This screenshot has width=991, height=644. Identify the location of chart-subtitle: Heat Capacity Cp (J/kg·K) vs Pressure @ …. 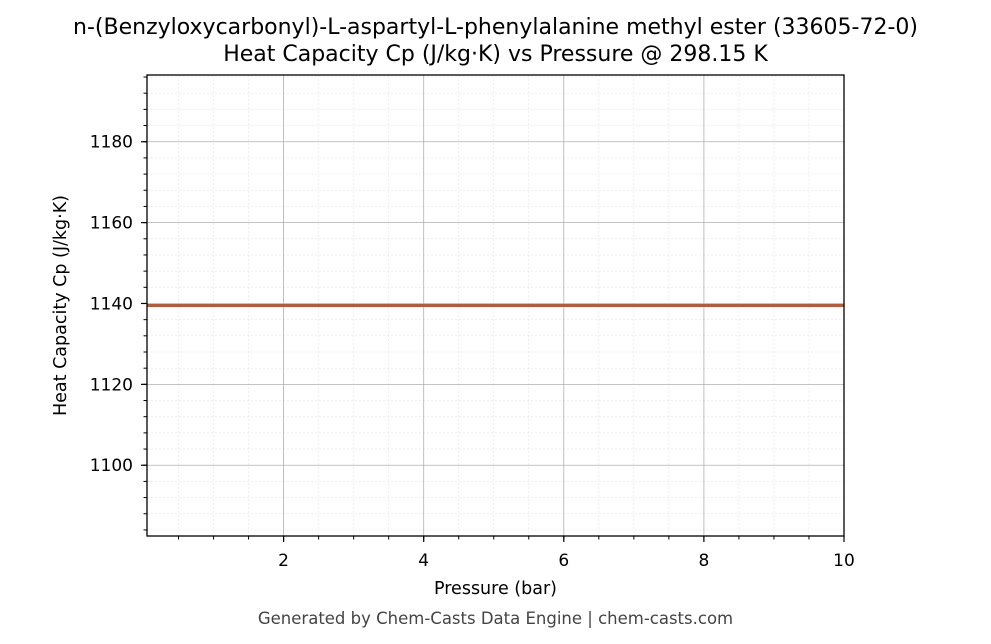
(495, 54).